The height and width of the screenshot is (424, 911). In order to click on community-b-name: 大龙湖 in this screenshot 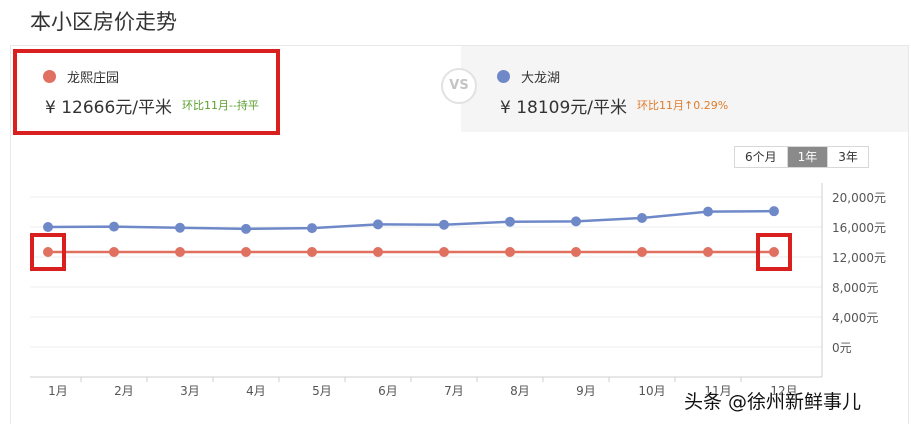, I will do `click(541, 78)`.